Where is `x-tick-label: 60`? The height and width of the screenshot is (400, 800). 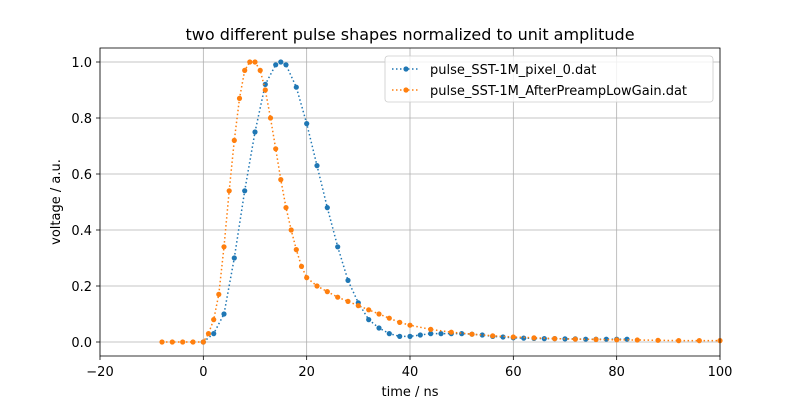
x-tick-label: 60 is located at coordinates (513, 372).